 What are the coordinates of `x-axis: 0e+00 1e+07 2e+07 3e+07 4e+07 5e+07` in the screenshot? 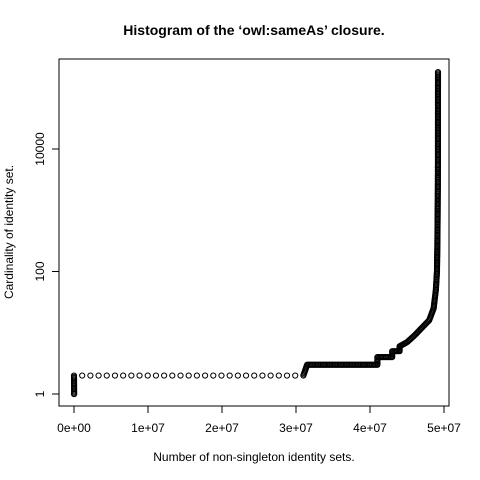 It's located at (259, 420).